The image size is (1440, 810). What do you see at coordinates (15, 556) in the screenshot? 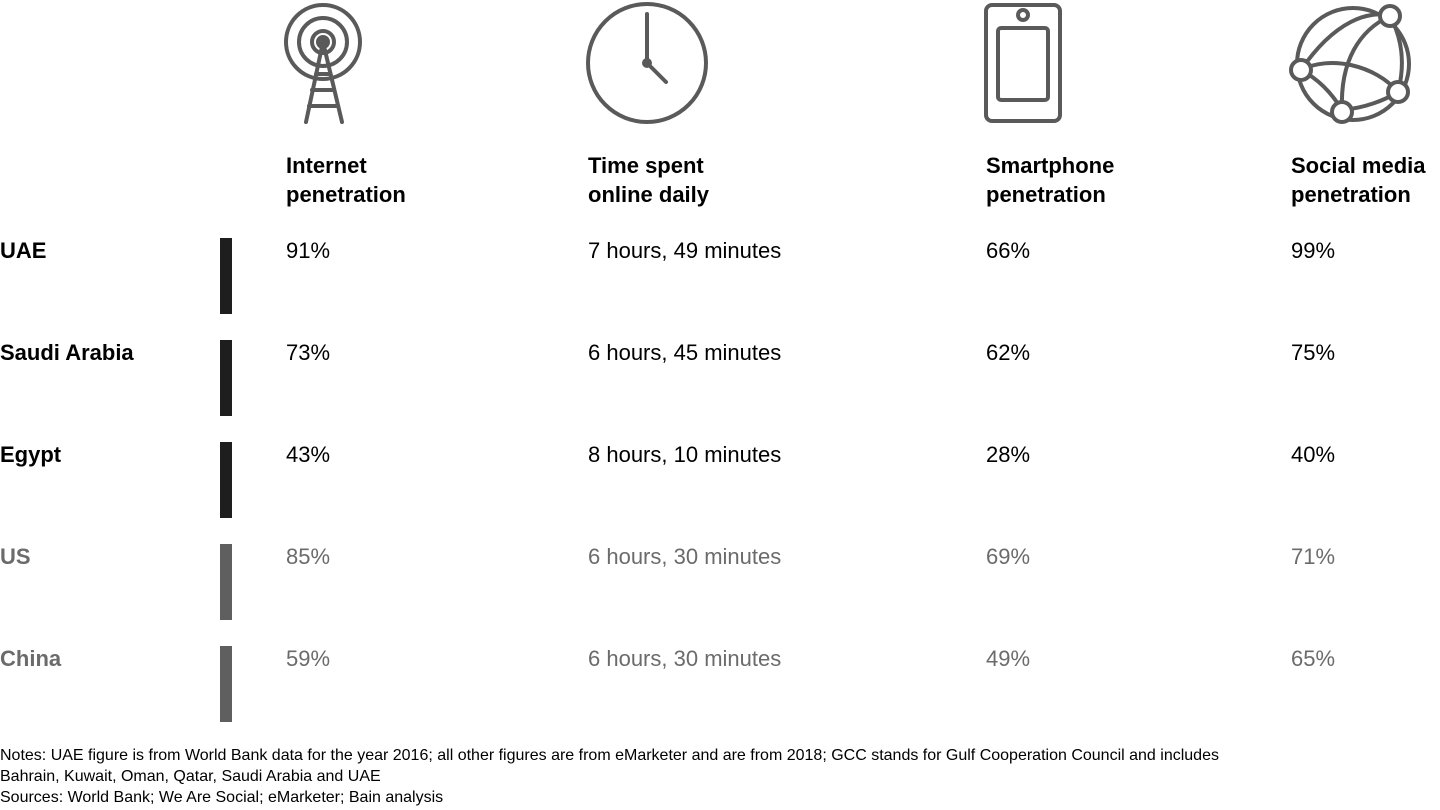
I see `country-label: US` at bounding box center [15, 556].